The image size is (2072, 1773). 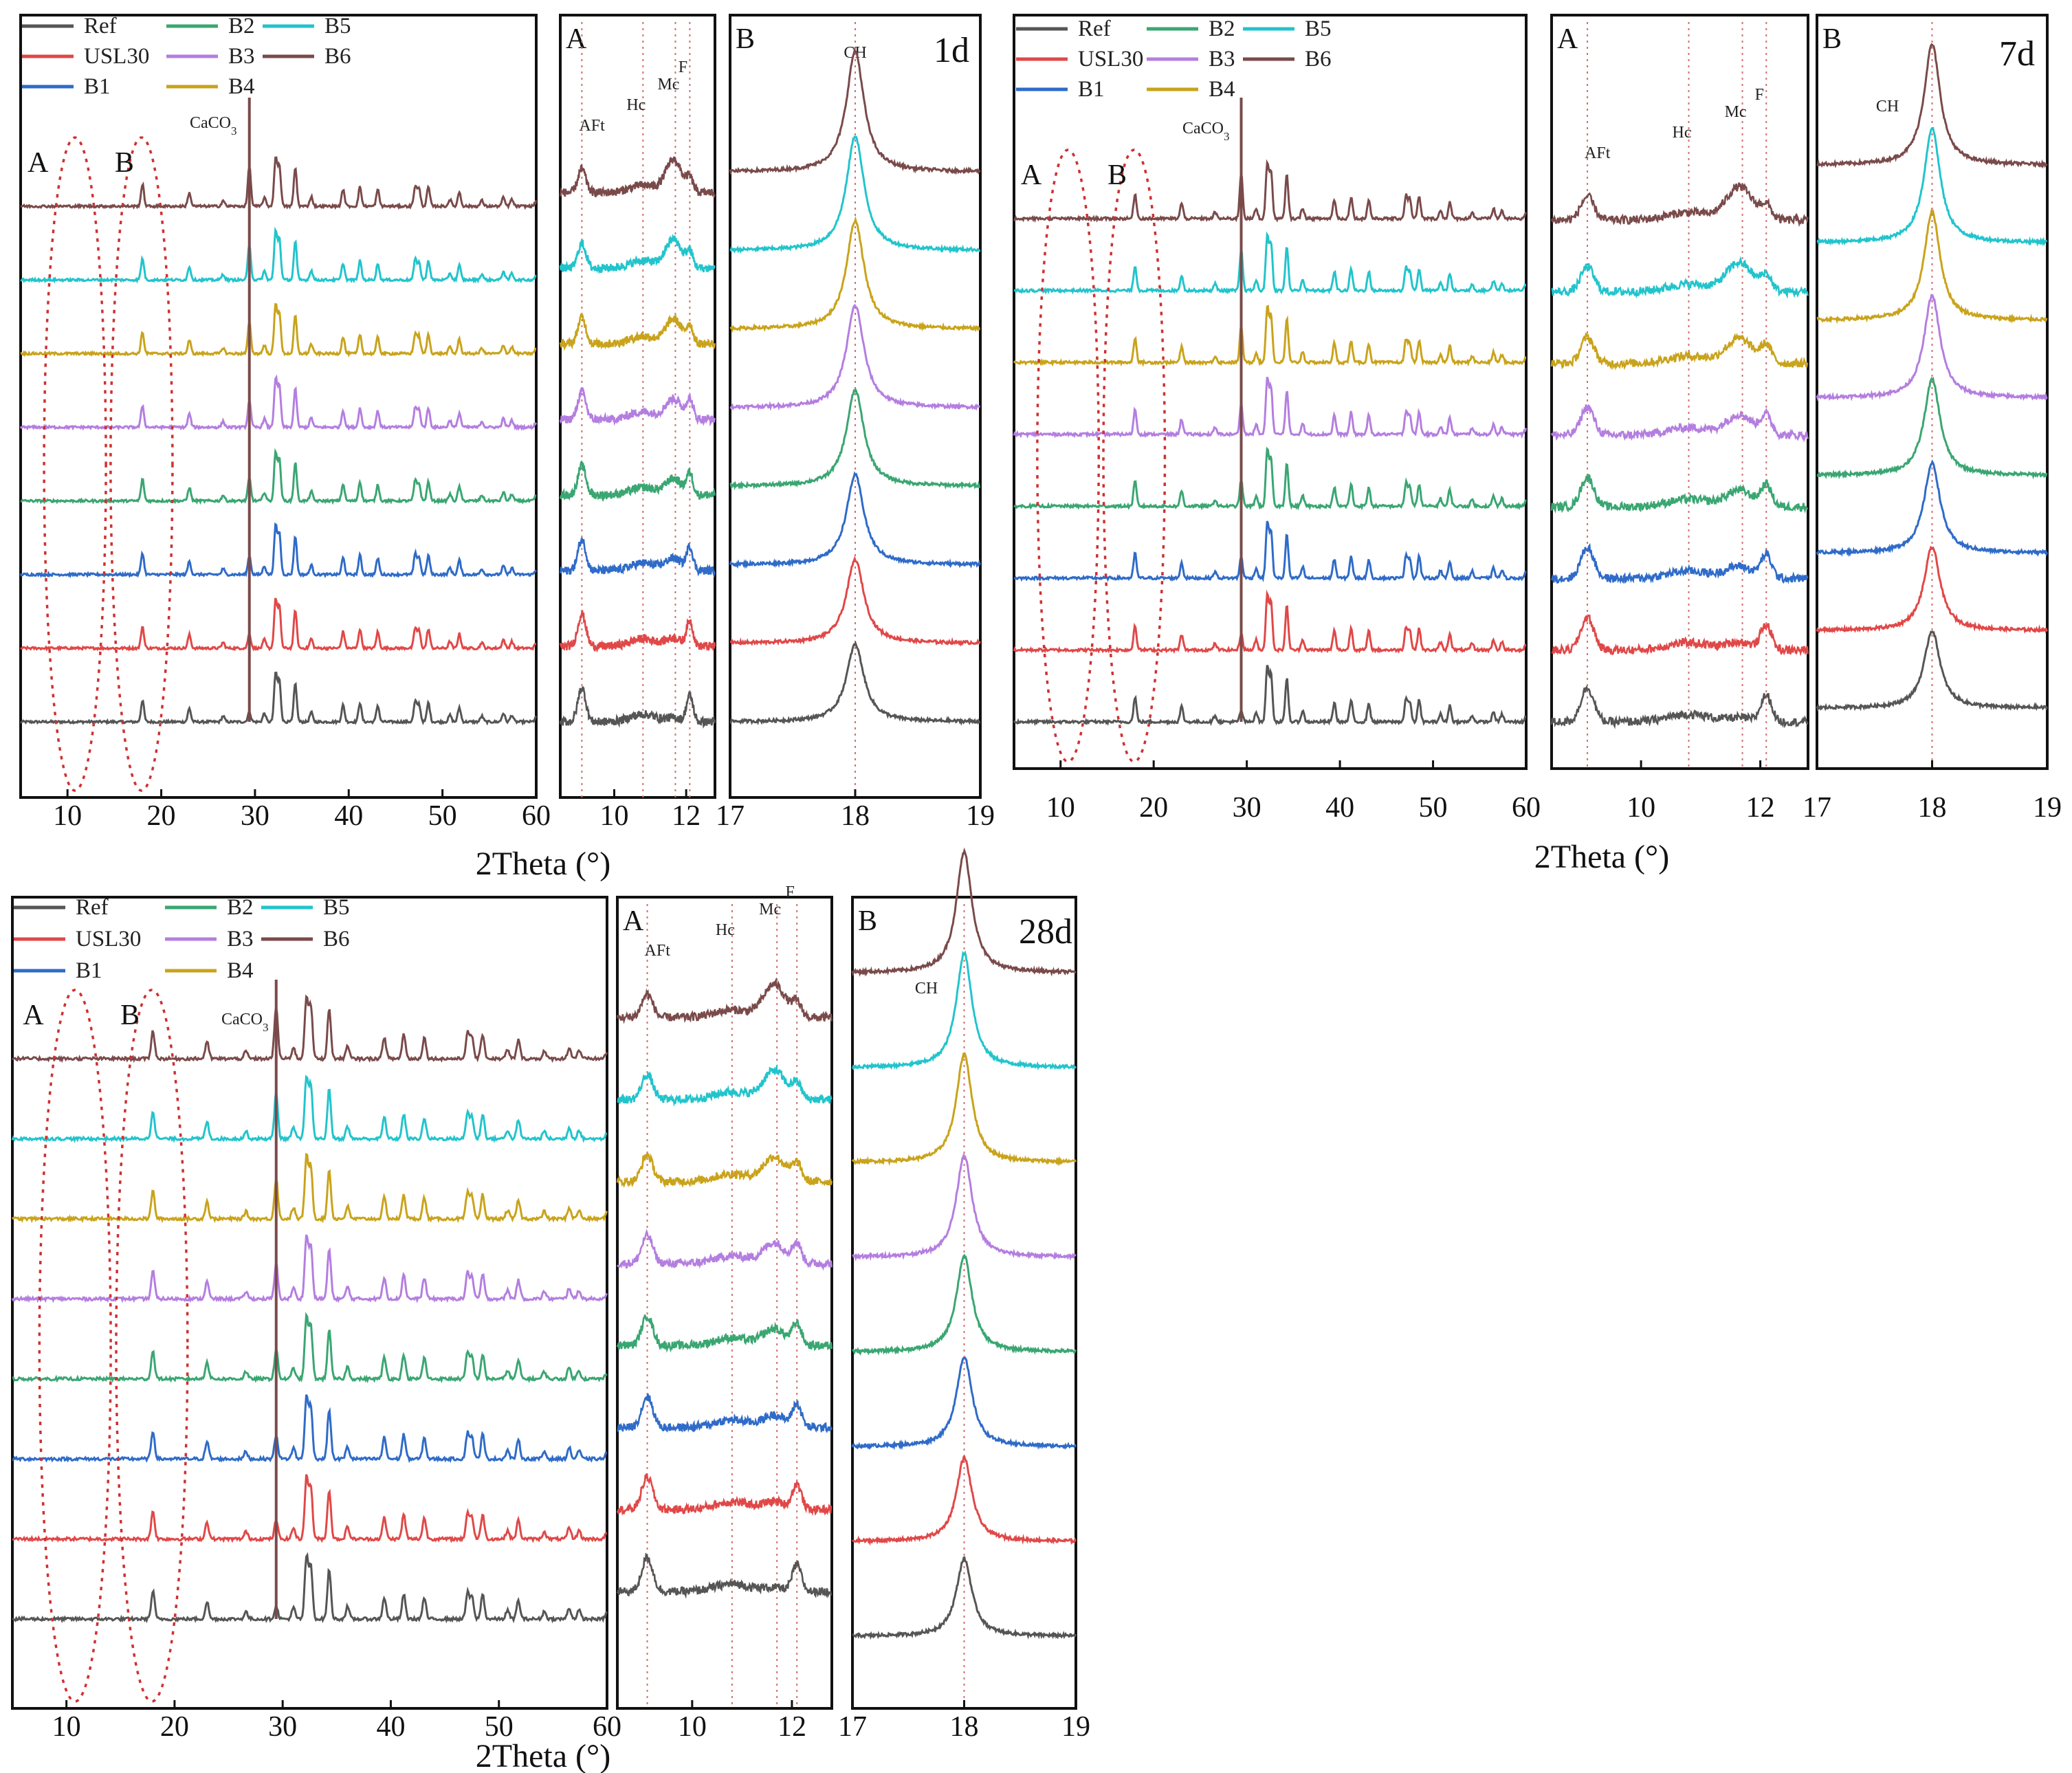 What do you see at coordinates (965, 1727) in the screenshot?
I see `B-28d-tick-label-18: 18` at bounding box center [965, 1727].